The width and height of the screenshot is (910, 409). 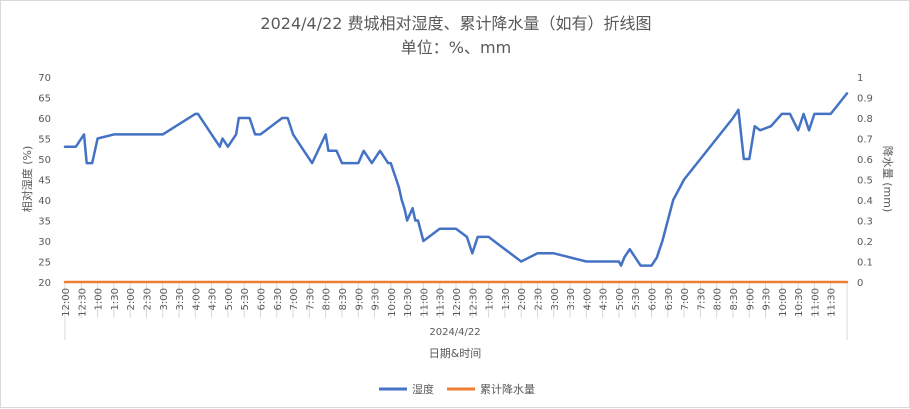 What do you see at coordinates (507, 389) in the screenshot?
I see `legend-label-precip: 累计降水量` at bounding box center [507, 389].